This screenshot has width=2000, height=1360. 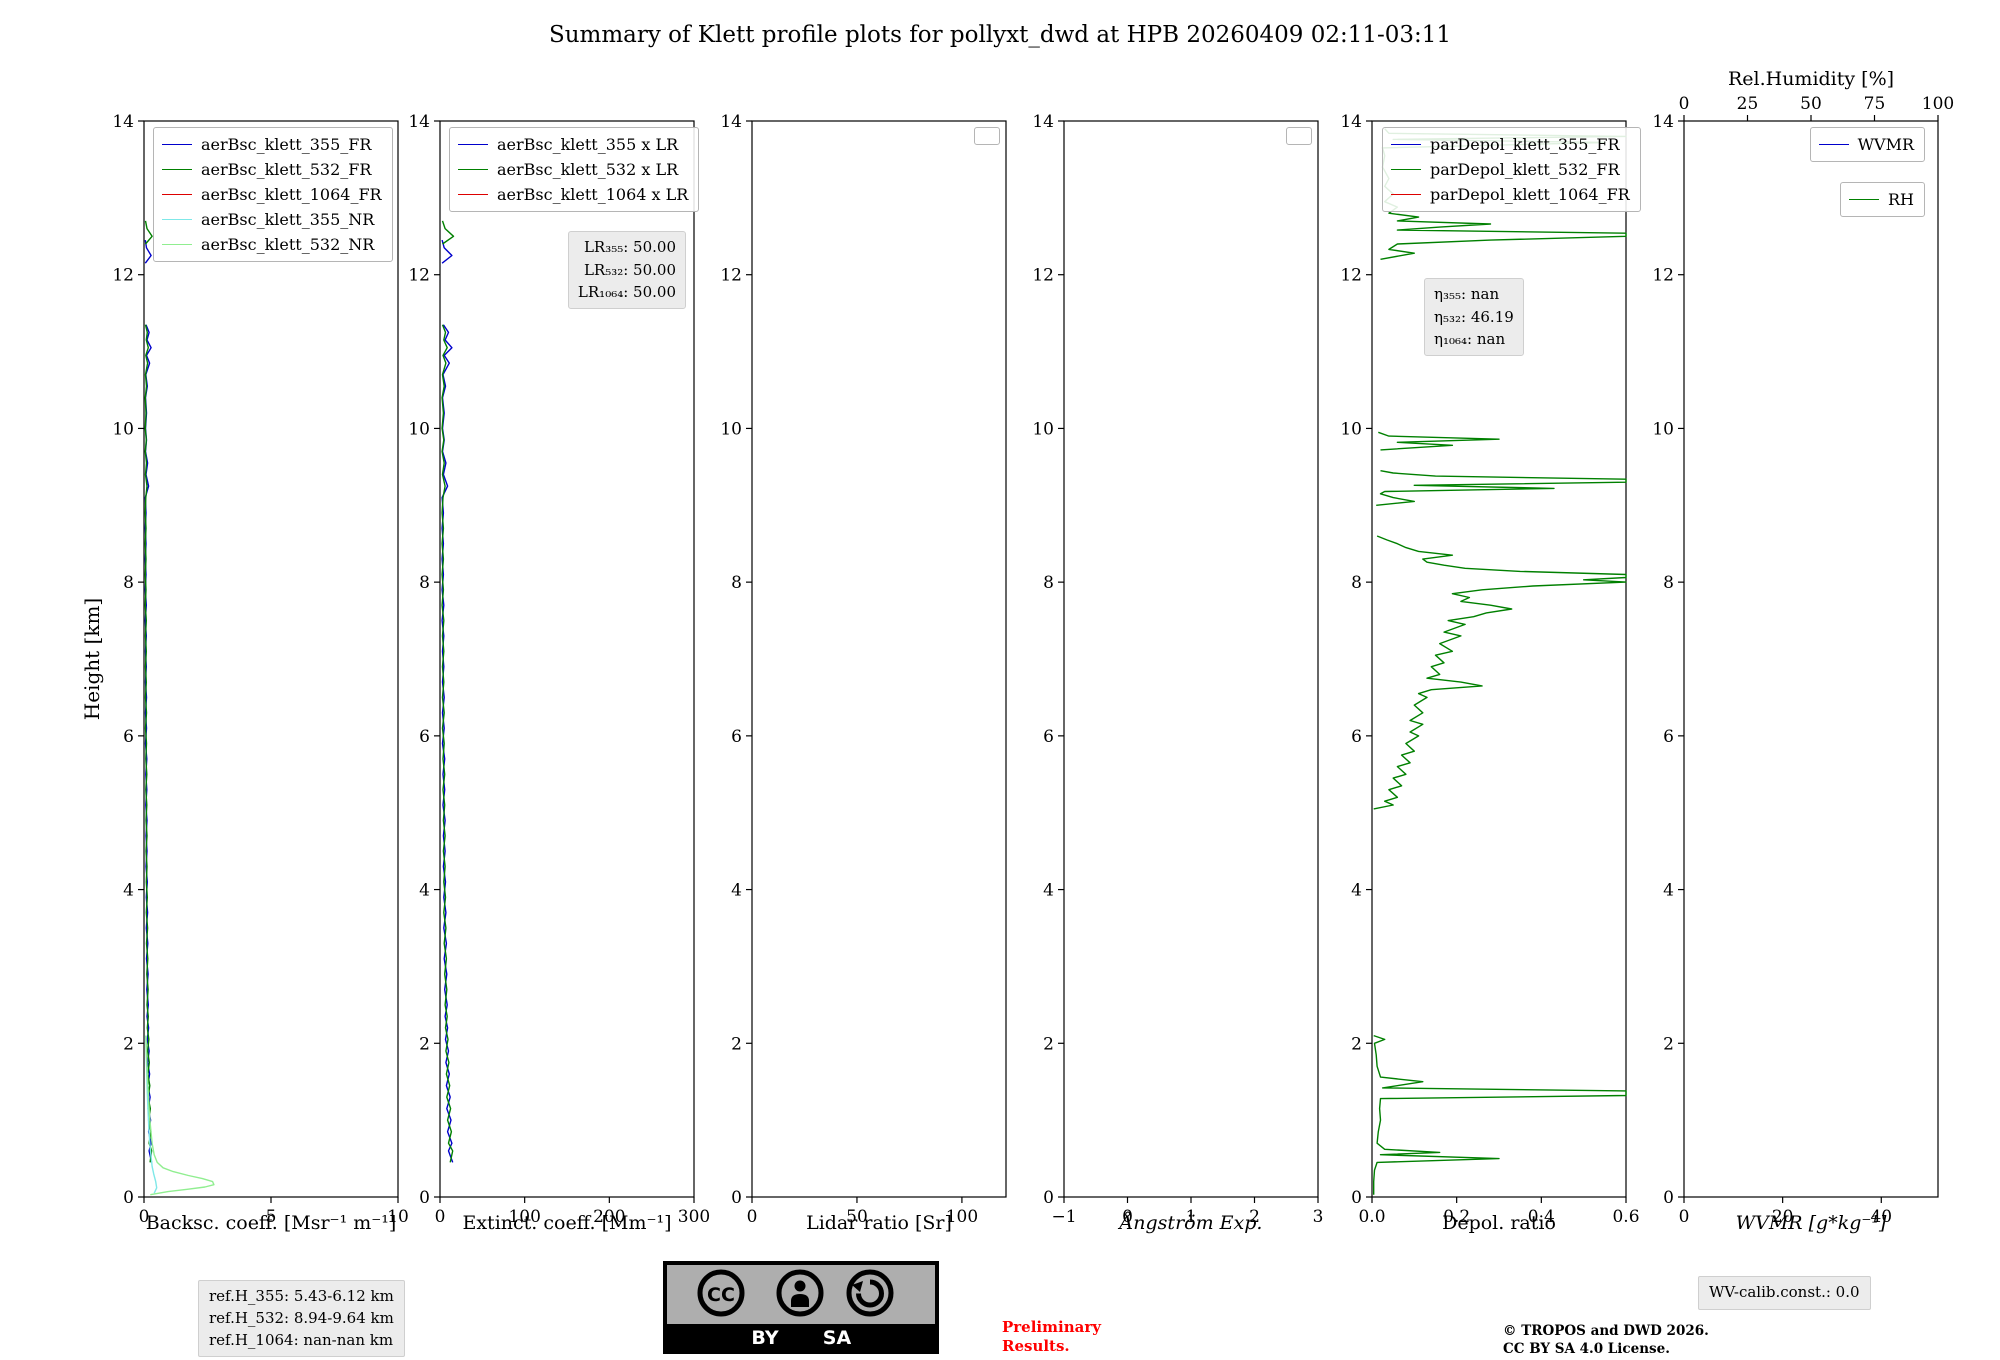 What do you see at coordinates (593, 194) in the screenshot?
I see `legend-label: aerBsc_klett_1064 x LR` at bounding box center [593, 194].